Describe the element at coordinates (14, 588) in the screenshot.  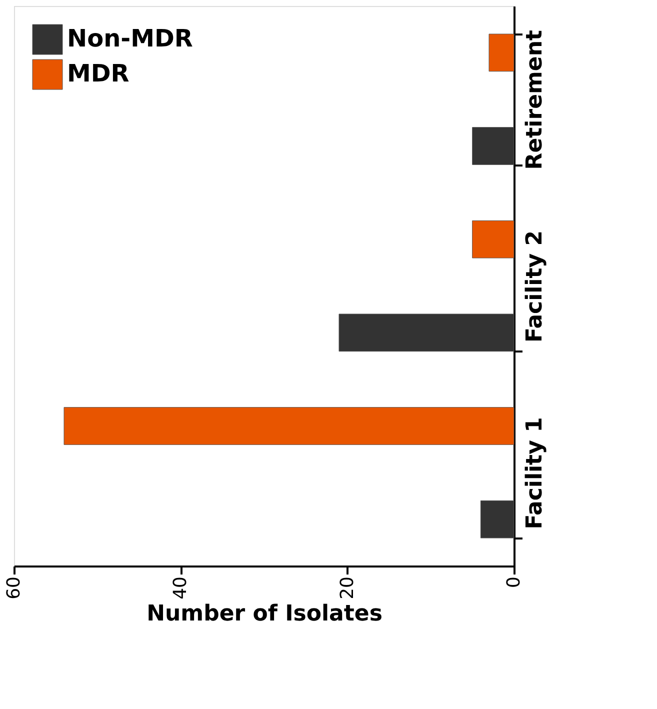
I see `x-tick-label: 60` at that location.